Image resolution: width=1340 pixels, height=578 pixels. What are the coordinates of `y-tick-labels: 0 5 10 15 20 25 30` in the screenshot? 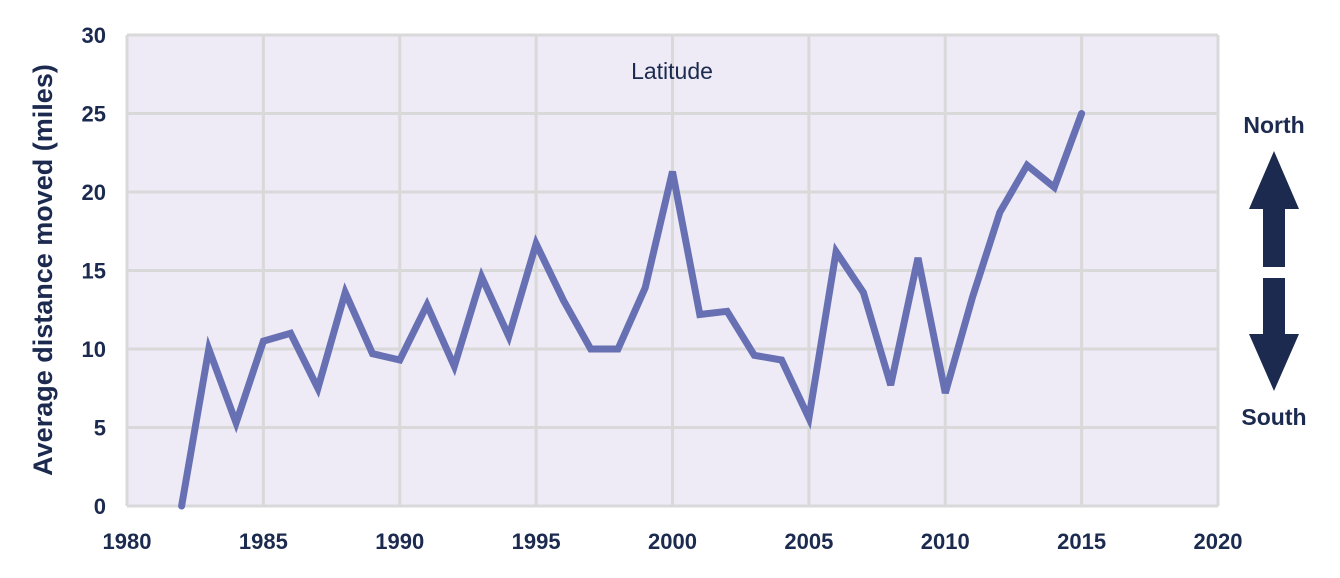 It's located at (94, 271).